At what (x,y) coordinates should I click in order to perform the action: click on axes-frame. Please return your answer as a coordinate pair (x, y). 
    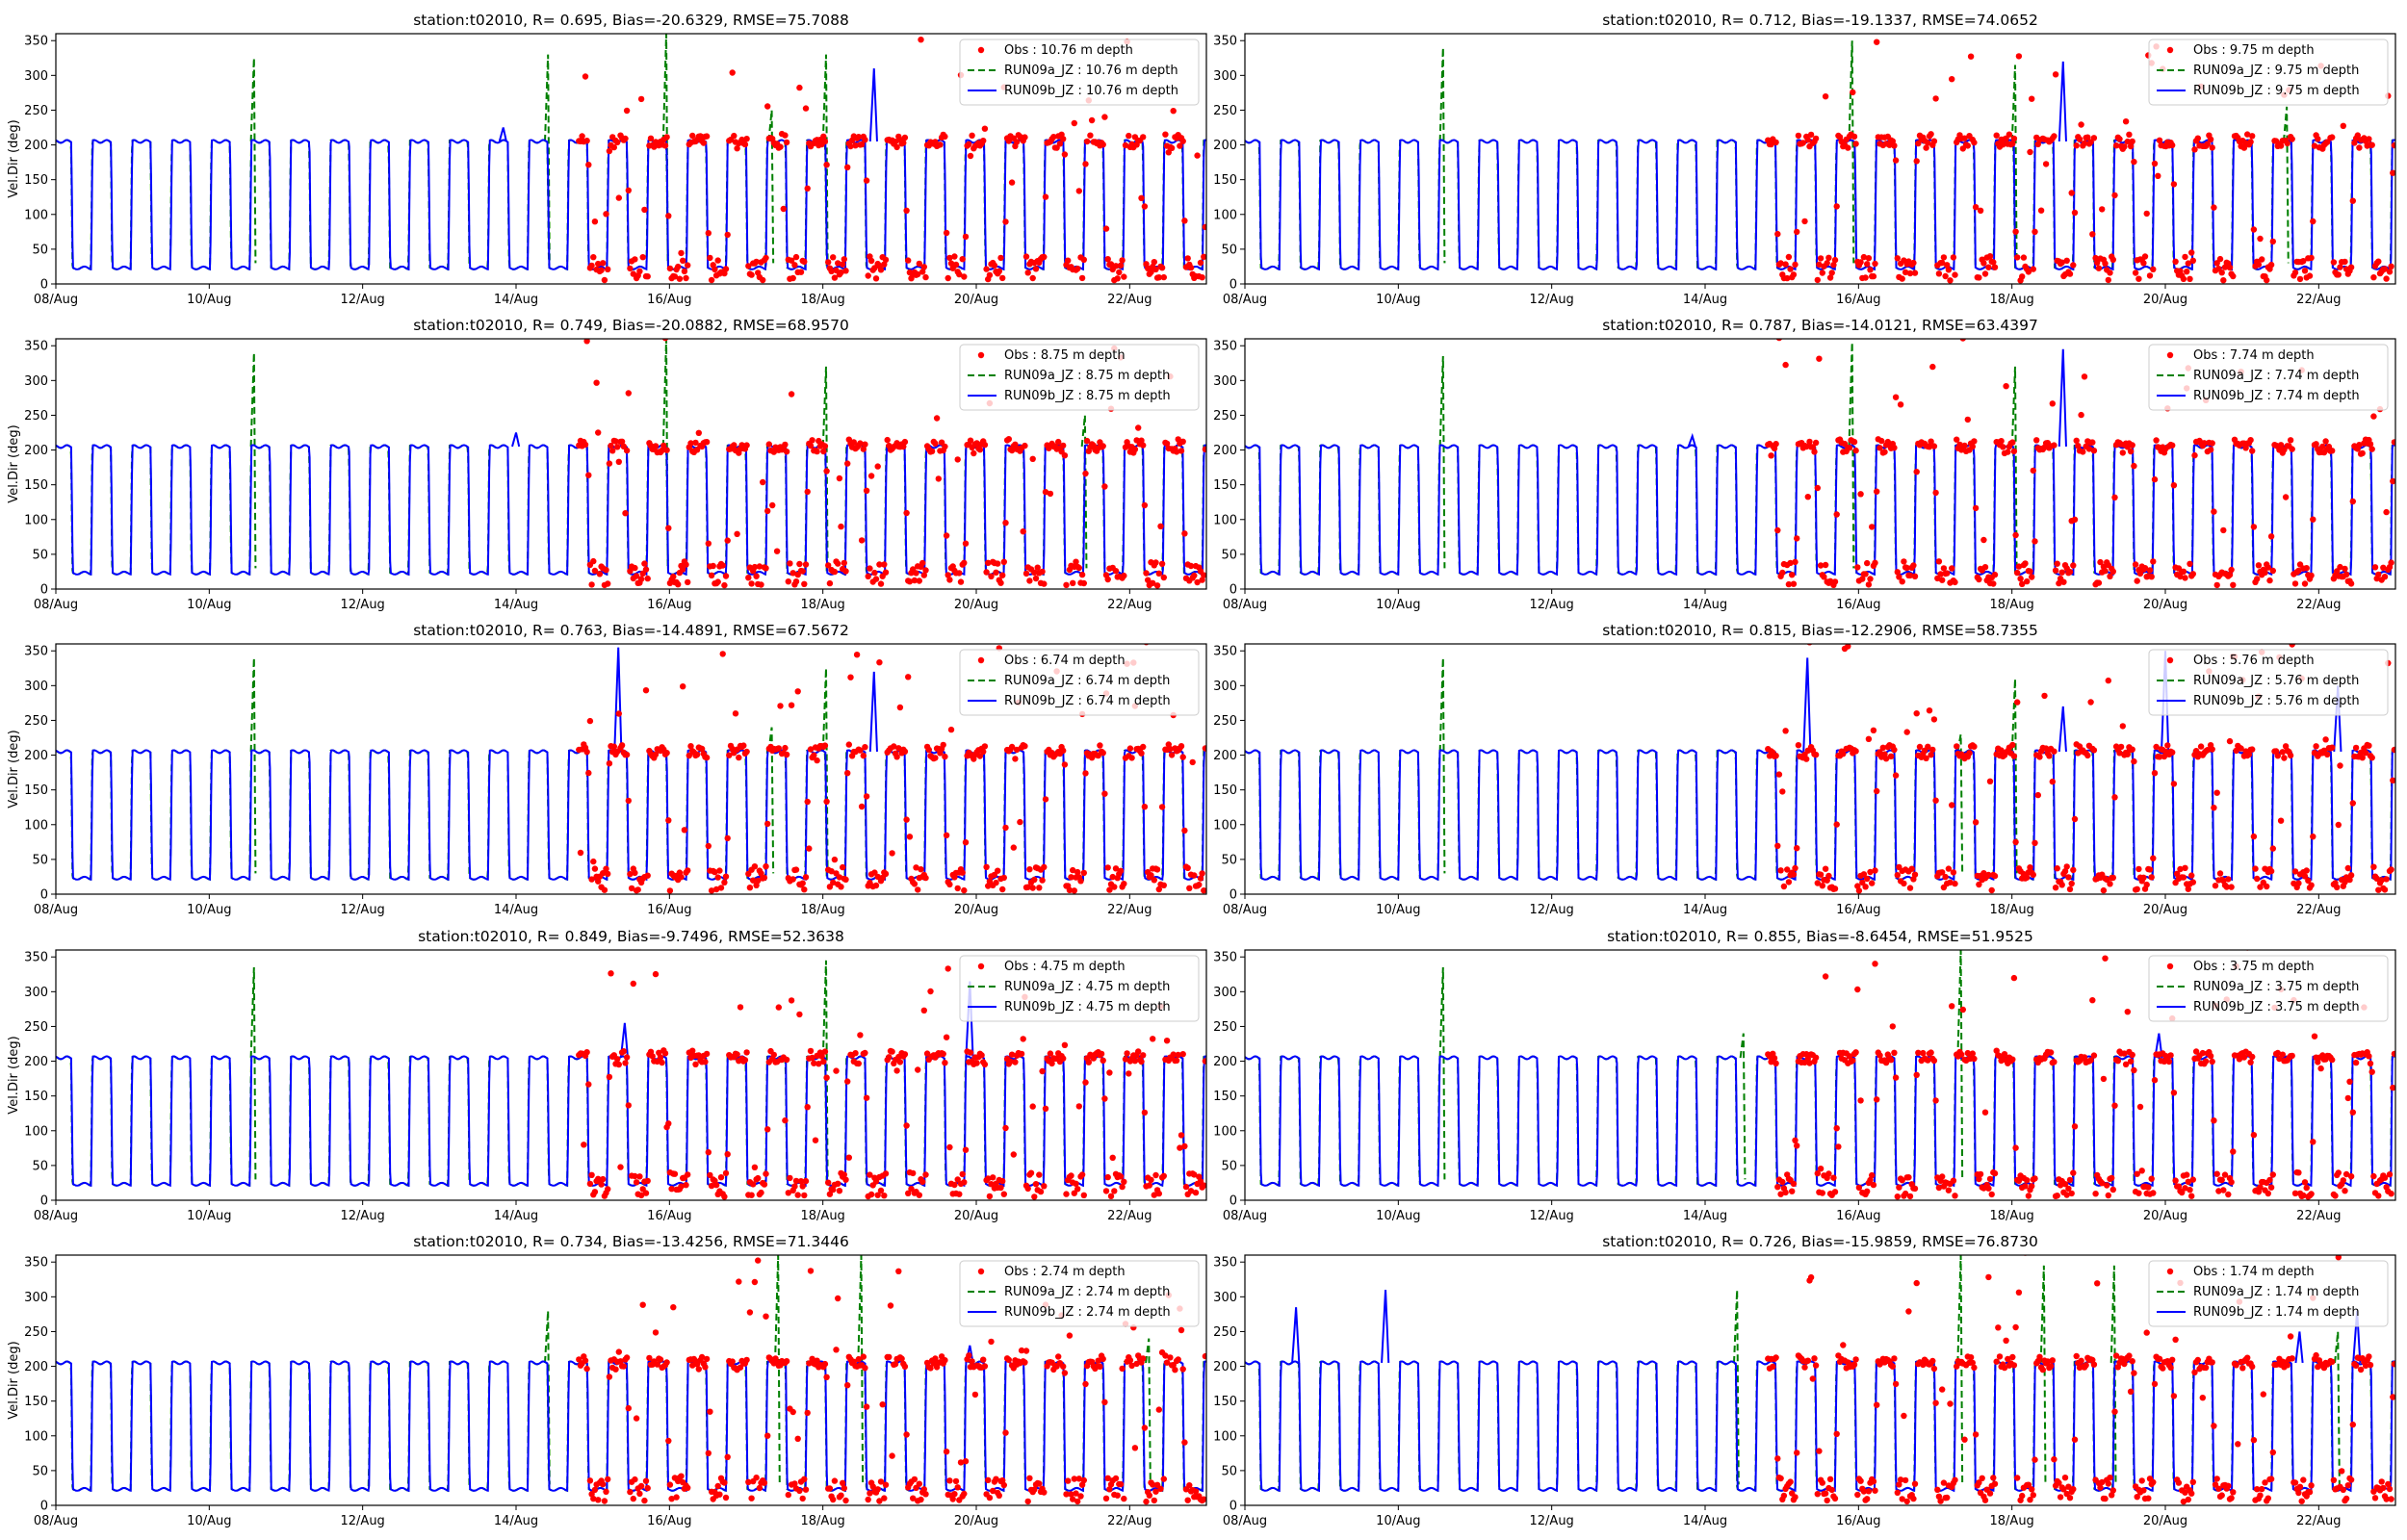
    Looking at the image, I should click on (631, 1075).